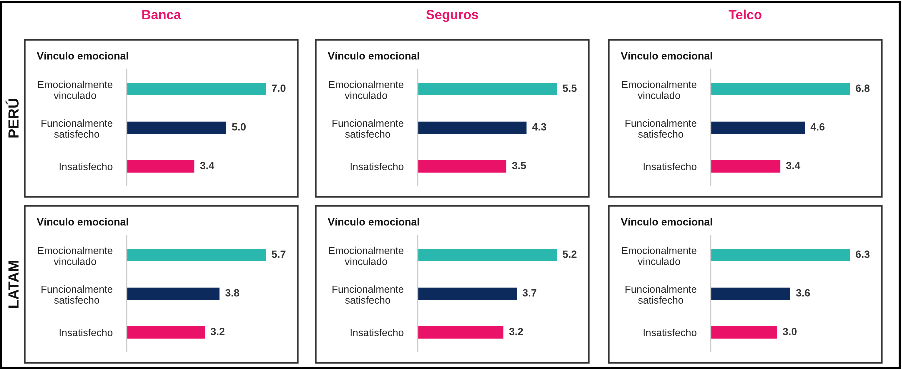 The image size is (902, 369). I want to click on data-label: 3.5, so click(519, 166).